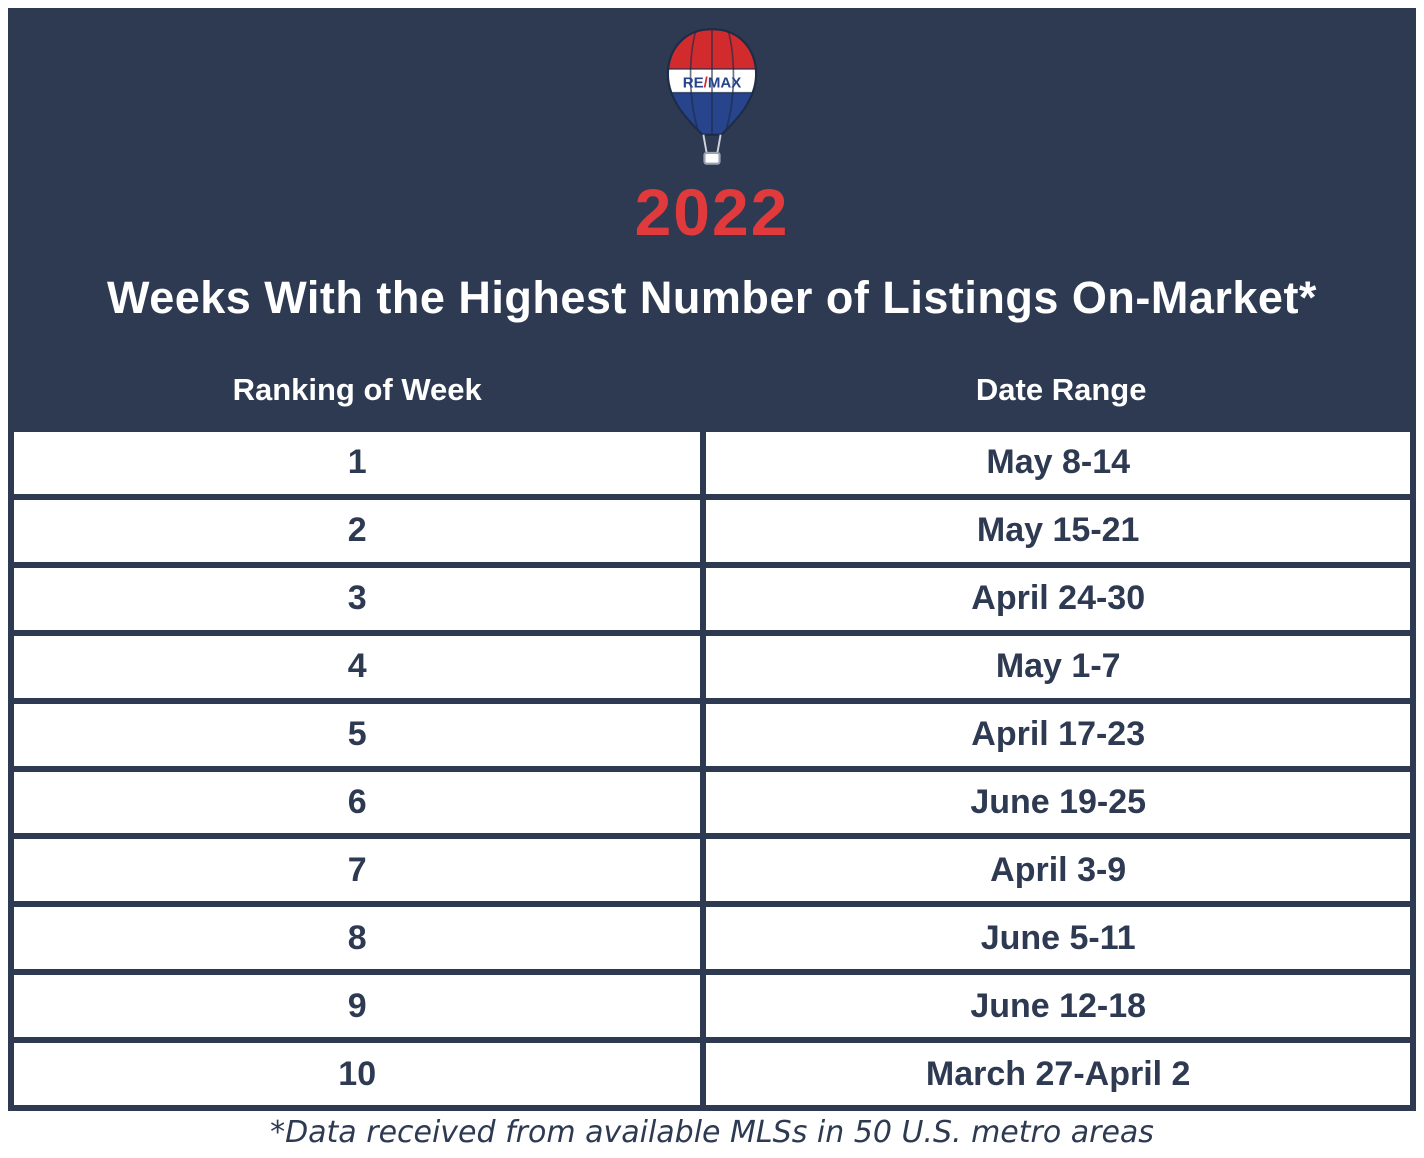 This screenshot has height=1158, width=1424. What do you see at coordinates (357, 389) in the screenshot?
I see `column-header-ranking: Ranking of Week` at bounding box center [357, 389].